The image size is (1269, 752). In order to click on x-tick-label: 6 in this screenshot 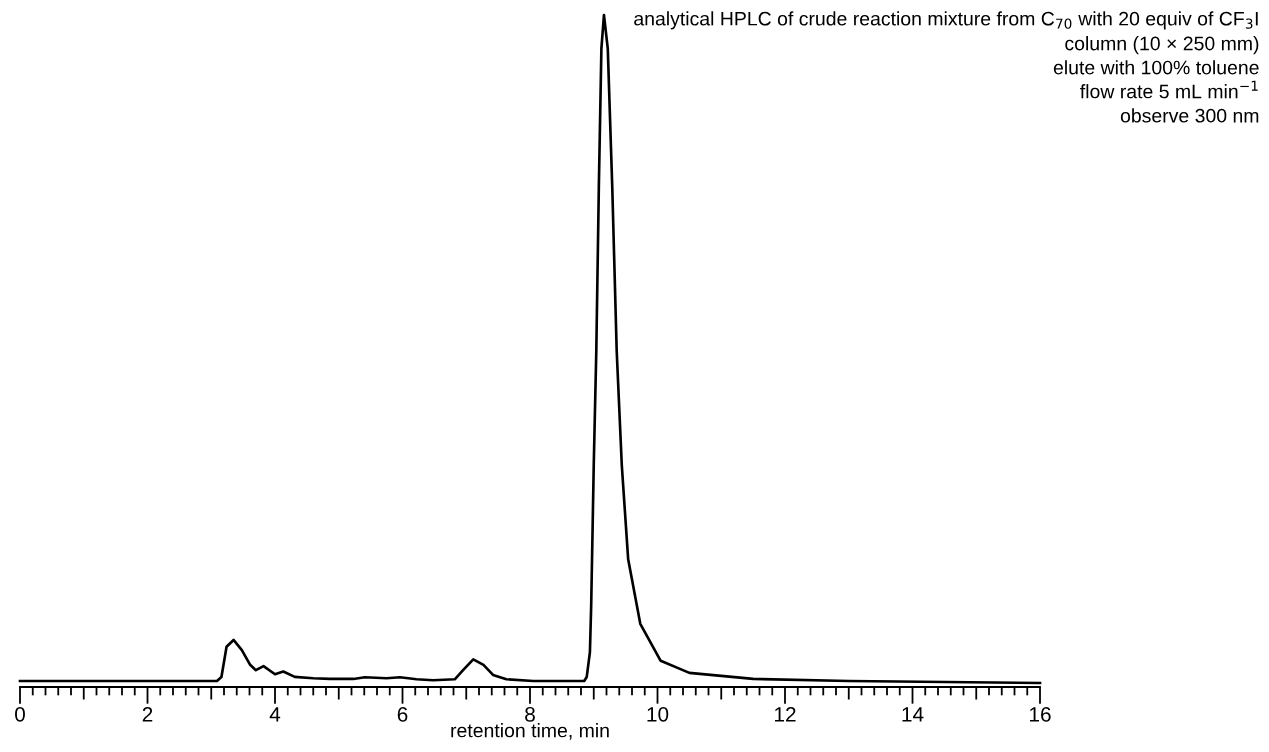, I will do `click(402, 714)`.